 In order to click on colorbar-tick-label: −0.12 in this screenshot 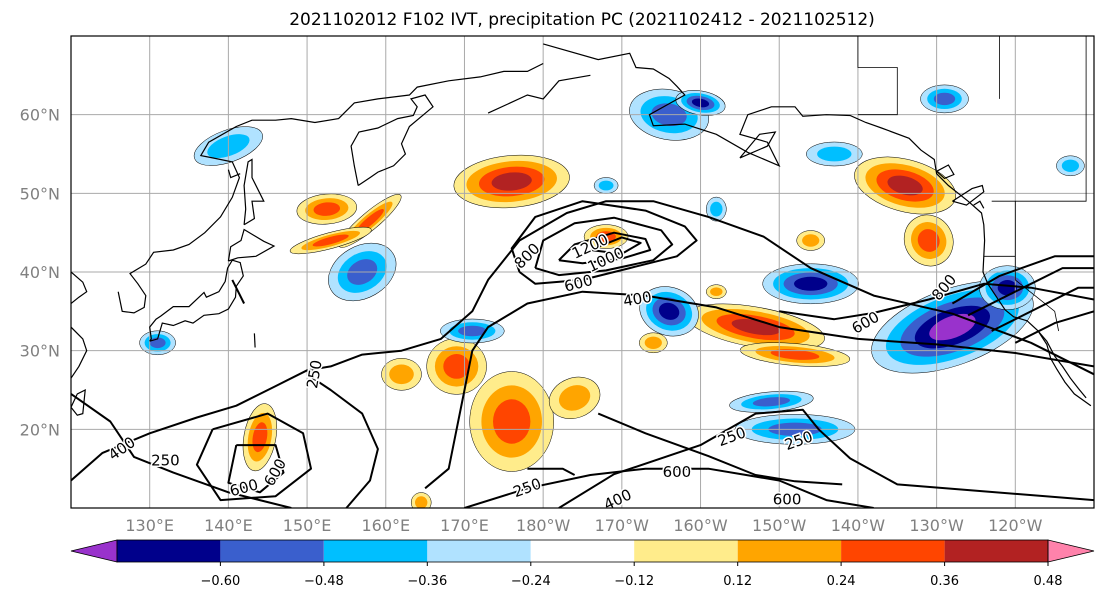, I will do `click(634, 581)`.